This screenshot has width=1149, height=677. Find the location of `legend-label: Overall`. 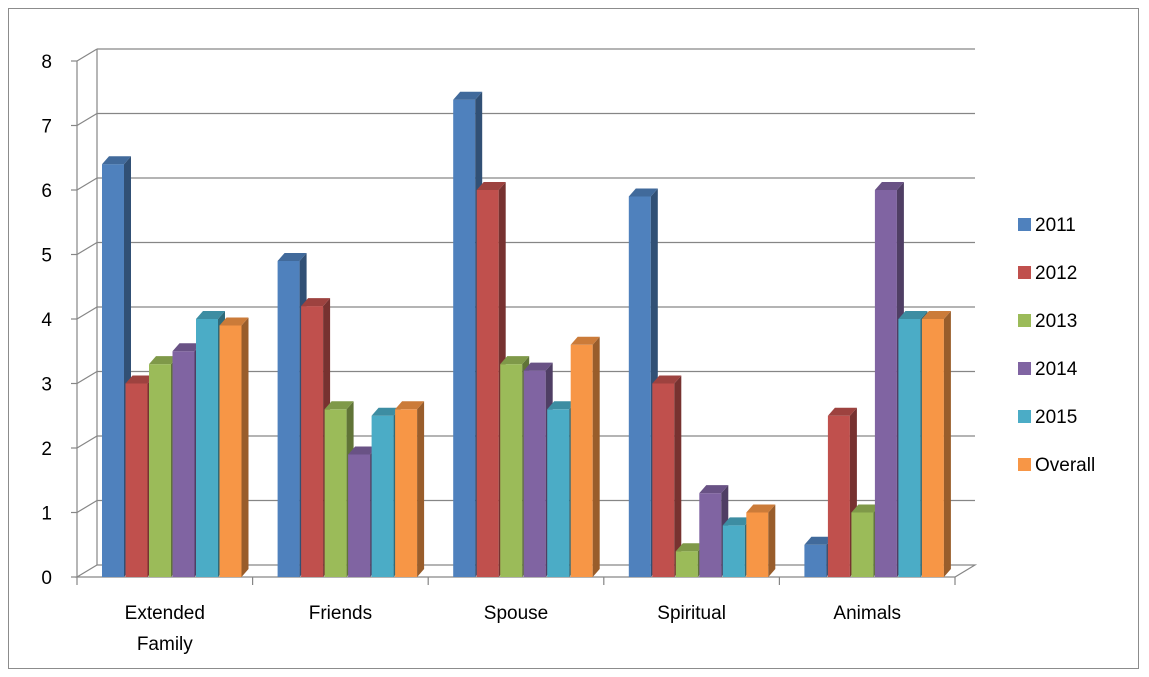

legend-label: Overall is located at coordinates (1065, 465).